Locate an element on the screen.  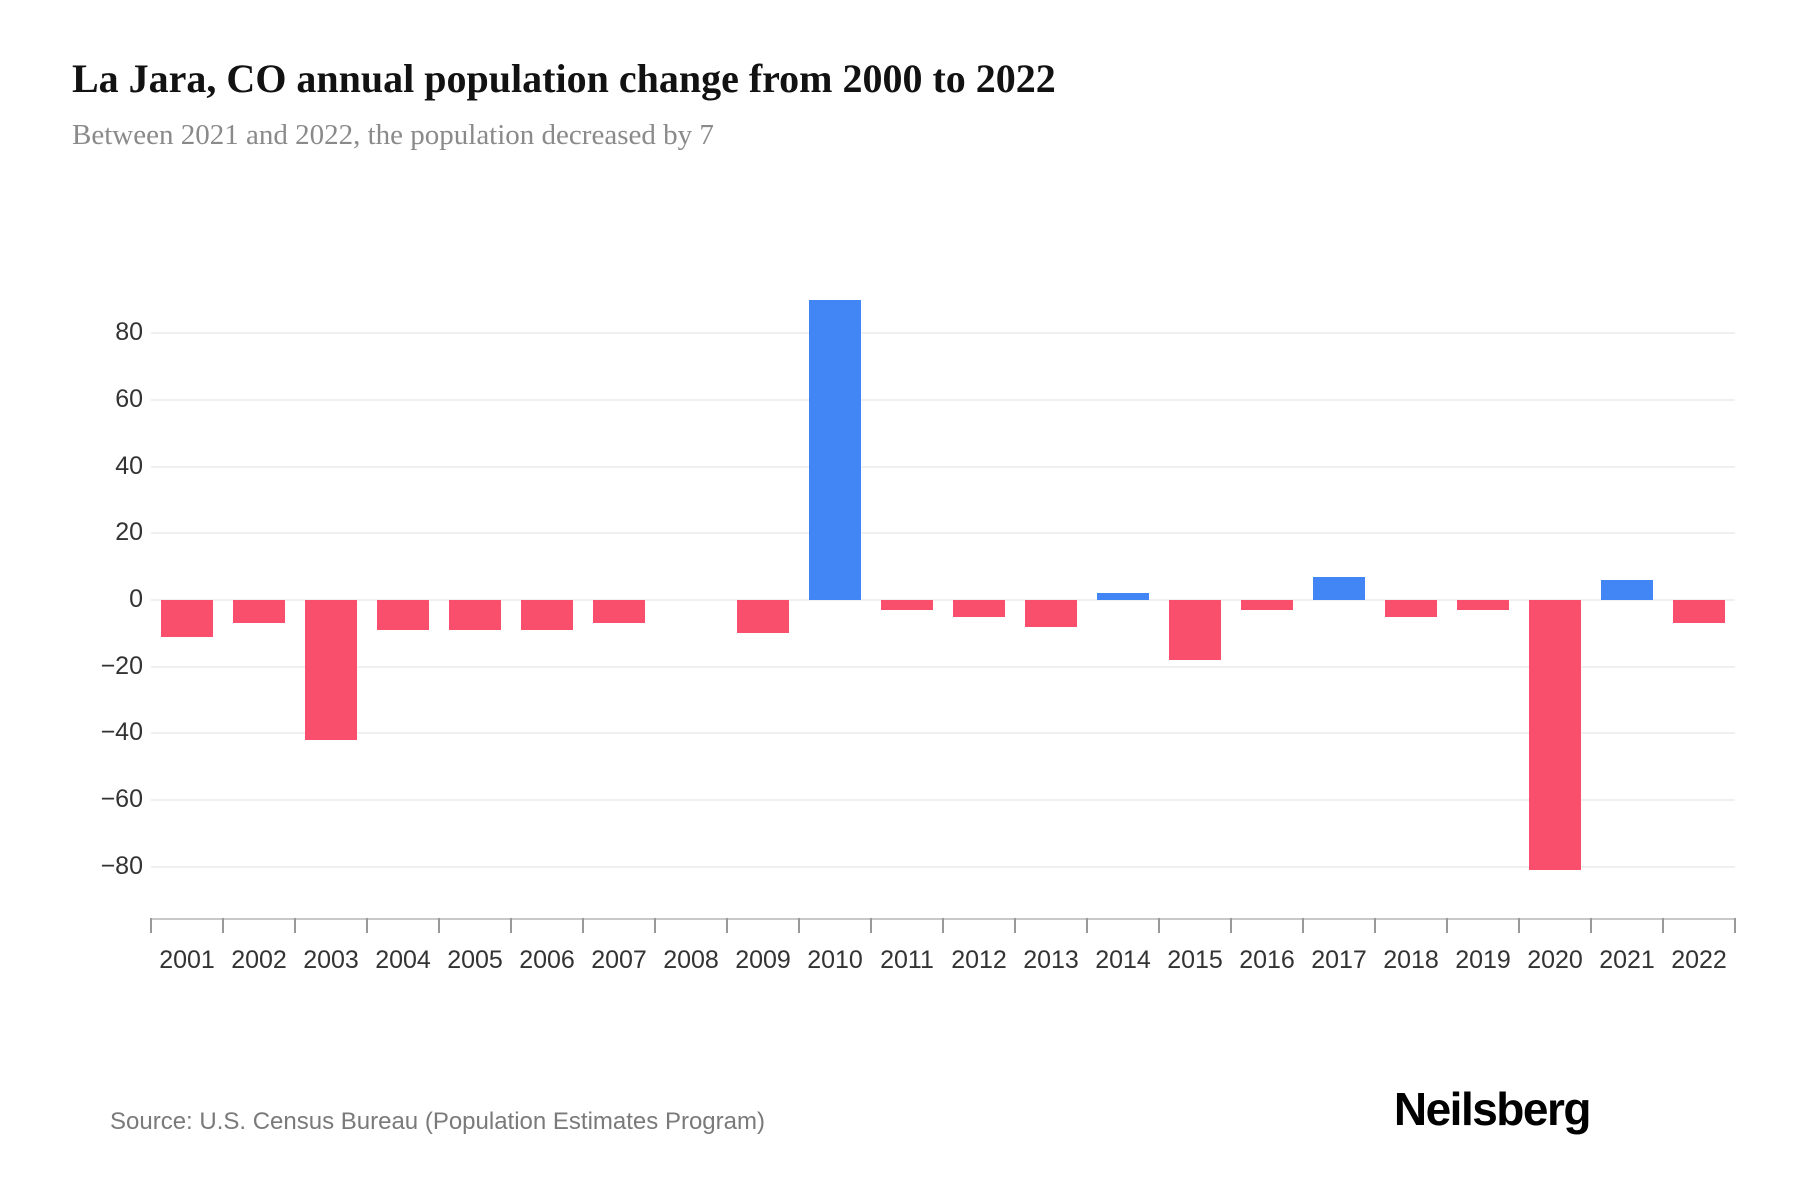
x-axis-label-2018: 2018 is located at coordinates (1411, 960).